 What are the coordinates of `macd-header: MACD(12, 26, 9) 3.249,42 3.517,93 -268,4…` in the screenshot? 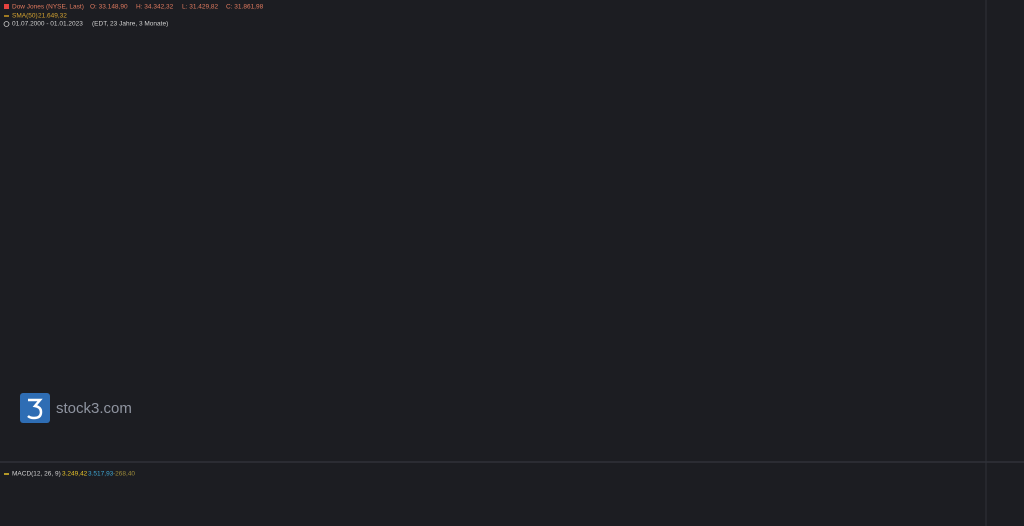 It's located at (69, 474).